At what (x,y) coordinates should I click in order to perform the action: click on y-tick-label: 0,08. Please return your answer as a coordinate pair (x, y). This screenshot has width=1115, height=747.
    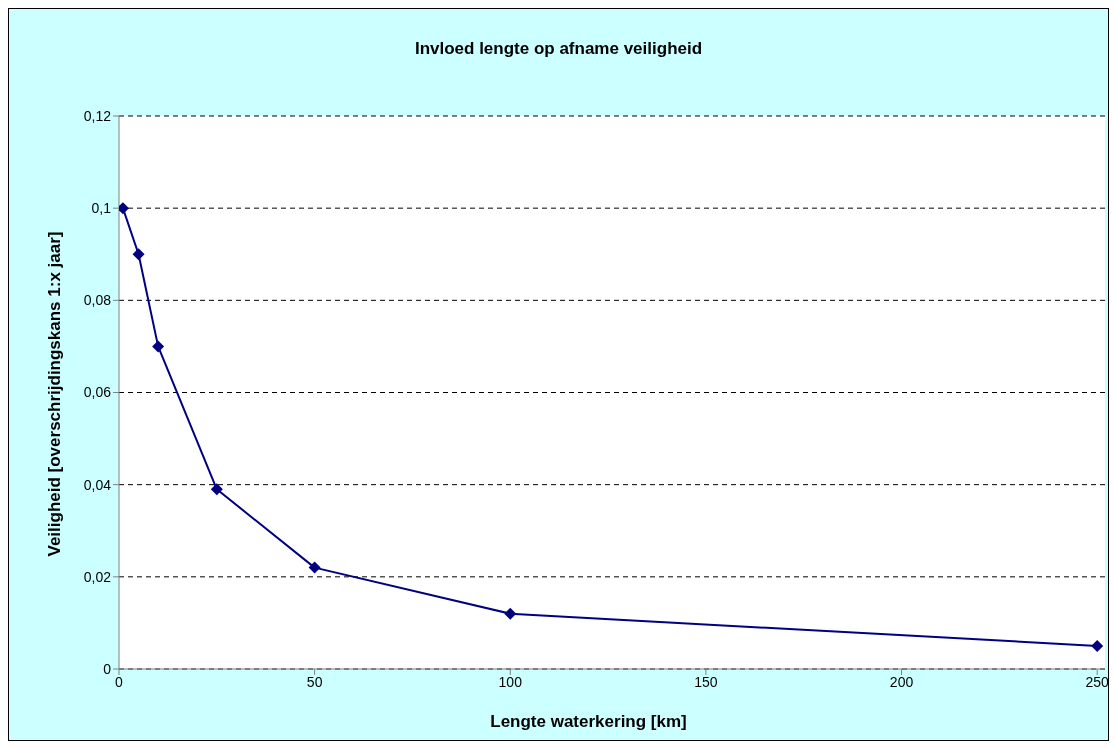
    Looking at the image, I should click on (97, 300).